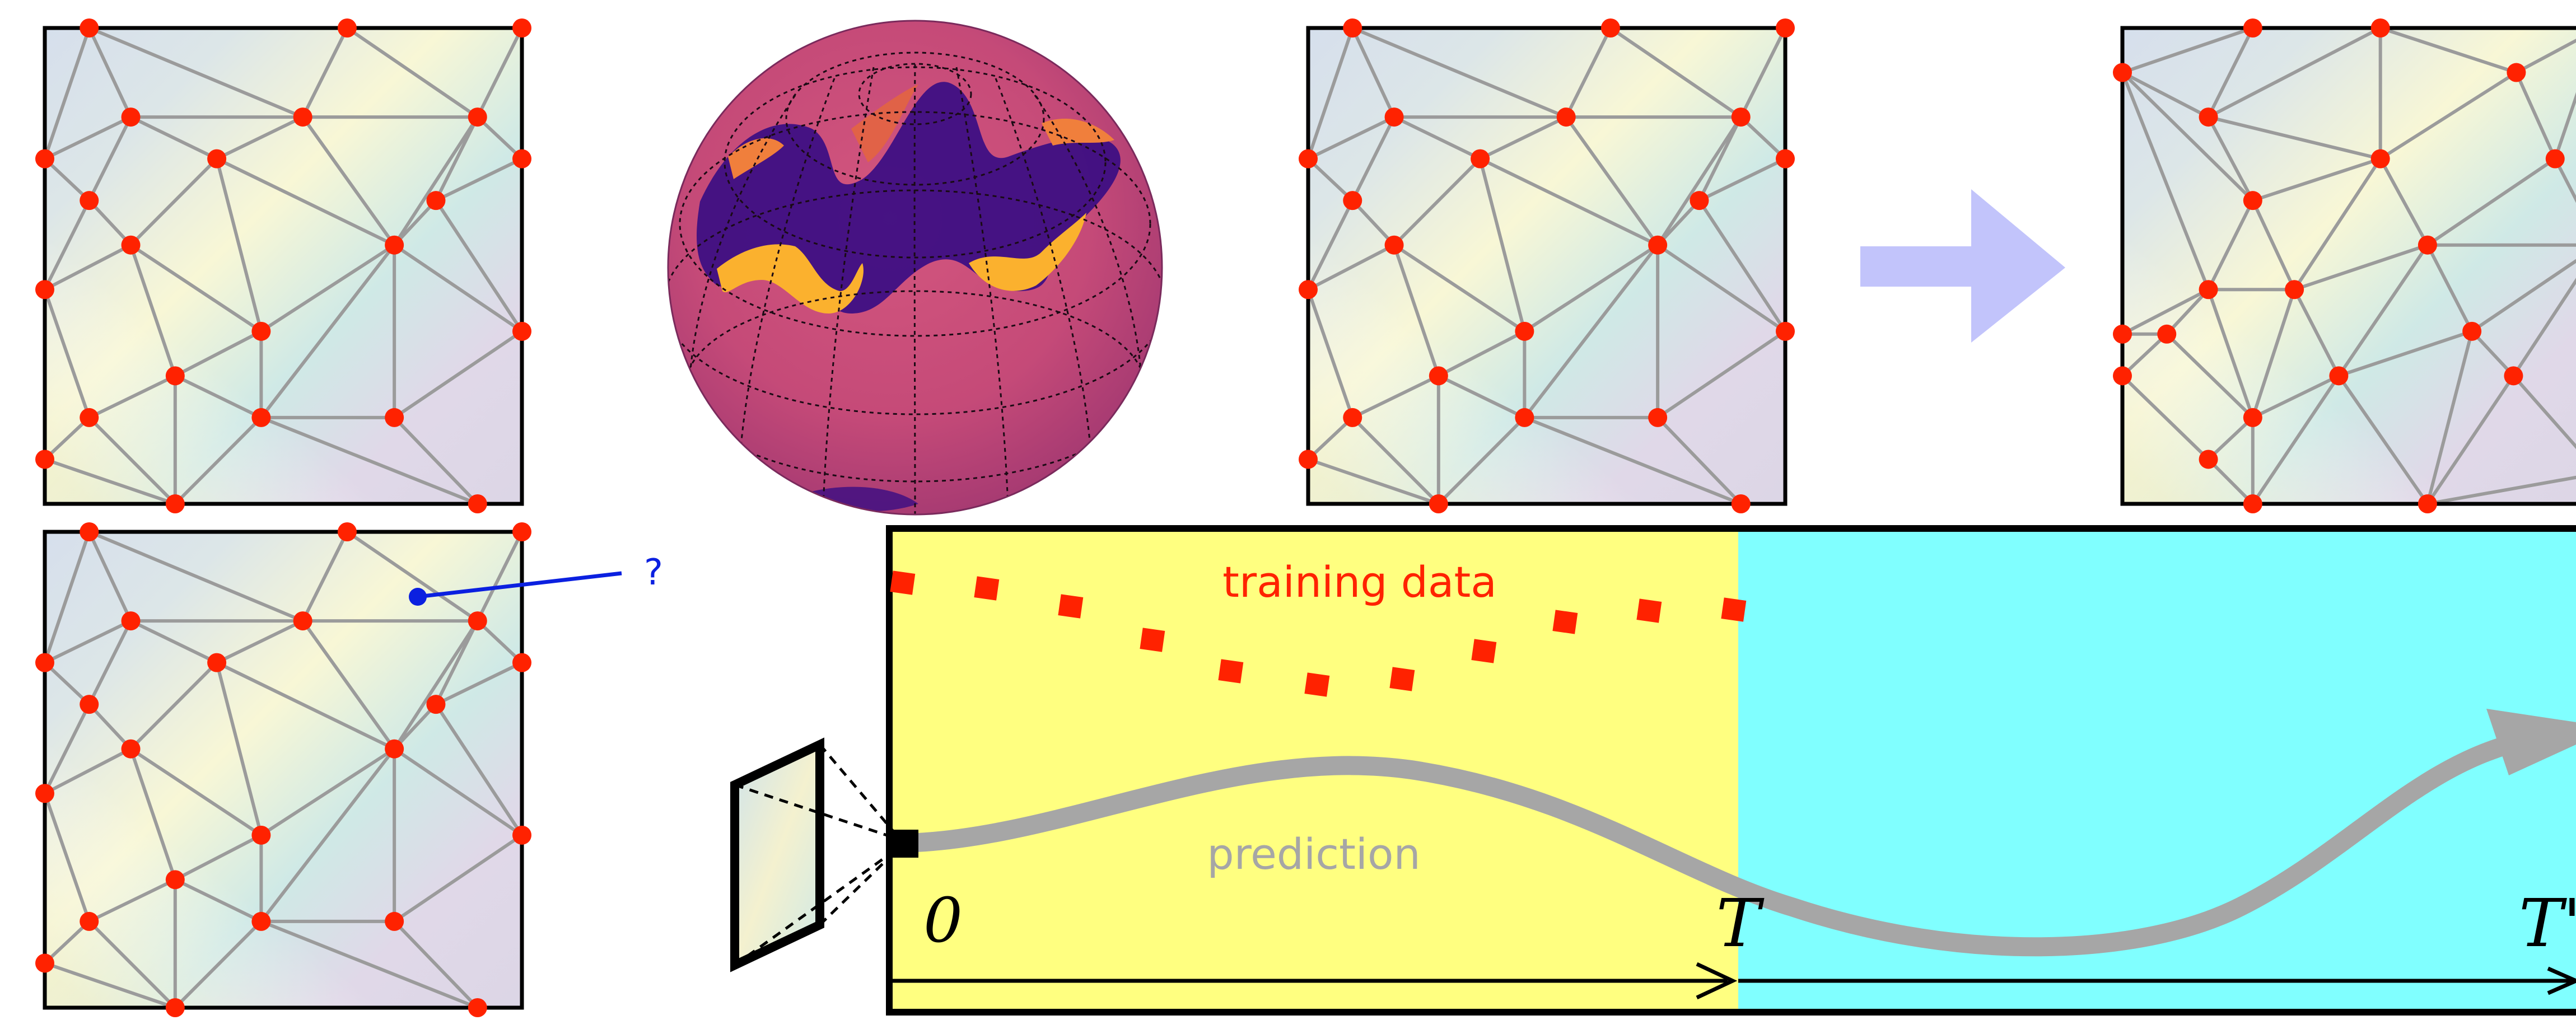 This screenshot has width=2576, height=1020. Describe the element at coordinates (2548, 923) in the screenshot. I see `t-end-label: T'` at that location.